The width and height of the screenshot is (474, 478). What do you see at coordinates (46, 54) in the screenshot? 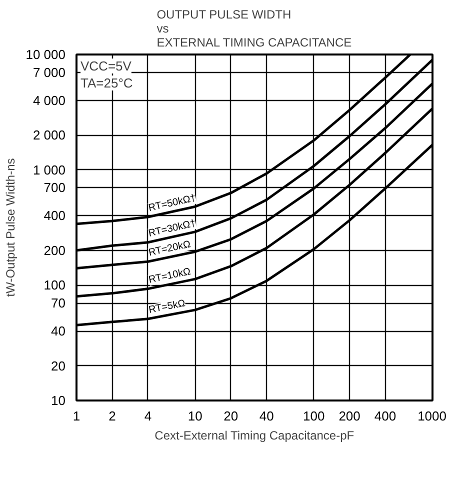
I see `y-tick-label: 10 000` at bounding box center [46, 54].